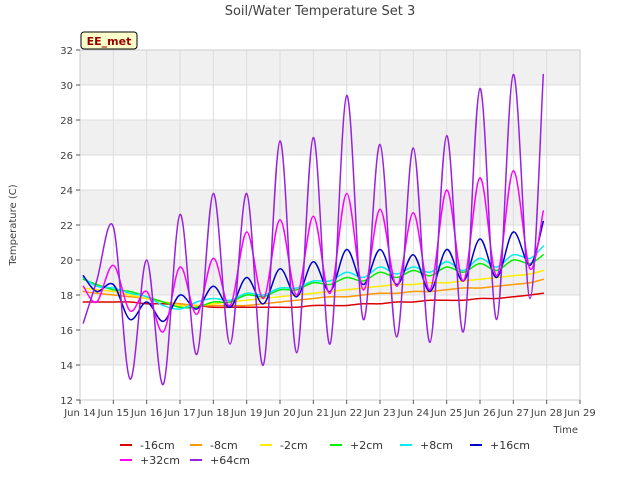 This screenshot has width=640, height=484. What do you see at coordinates (479, 413) in the screenshot?
I see `x-tick-label: Jun 26` at bounding box center [479, 413].